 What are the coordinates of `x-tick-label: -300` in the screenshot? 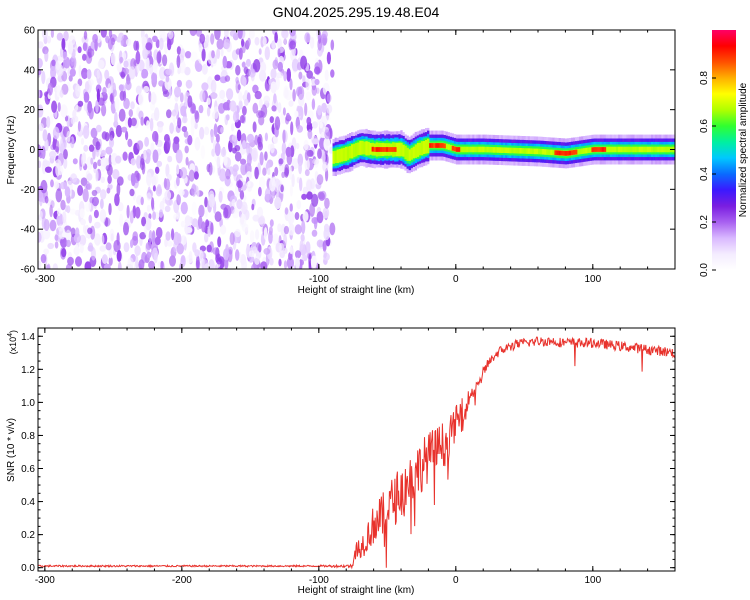 It's located at (45, 279).